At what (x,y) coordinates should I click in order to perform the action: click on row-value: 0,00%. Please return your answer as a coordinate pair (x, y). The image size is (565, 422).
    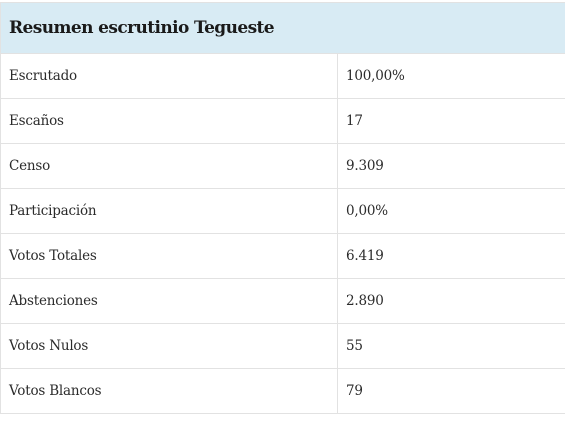
    Looking at the image, I should click on (450, 211).